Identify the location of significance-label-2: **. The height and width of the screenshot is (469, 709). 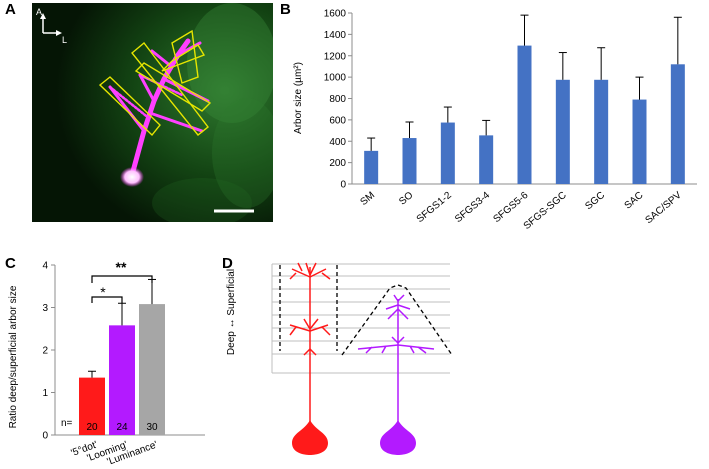
(121, 267).